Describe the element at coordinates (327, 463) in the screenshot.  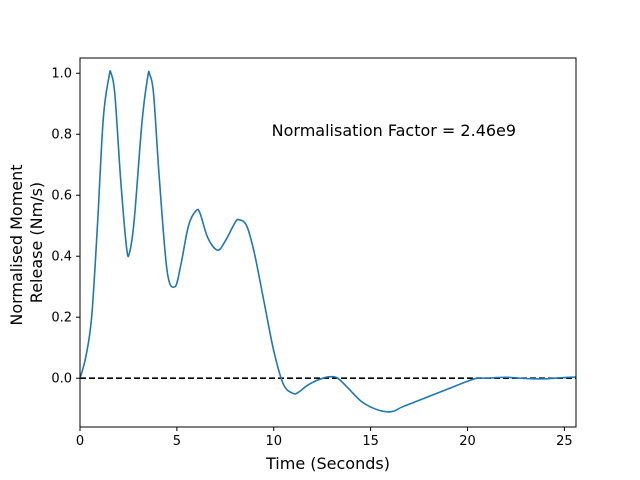
I see `x-axis-label: Time (Seconds)` at that location.